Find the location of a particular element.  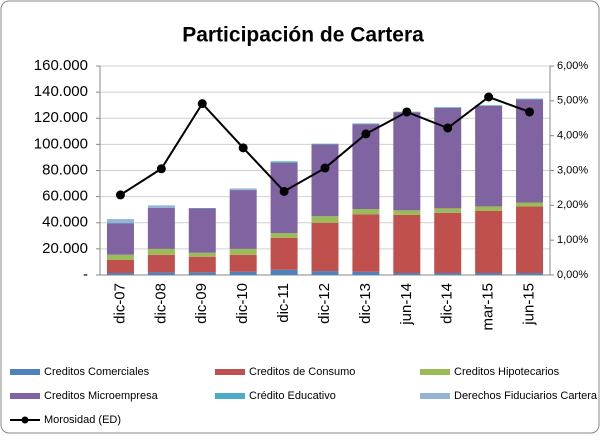

legend-label: Crédito Educativo is located at coordinates (292, 396).